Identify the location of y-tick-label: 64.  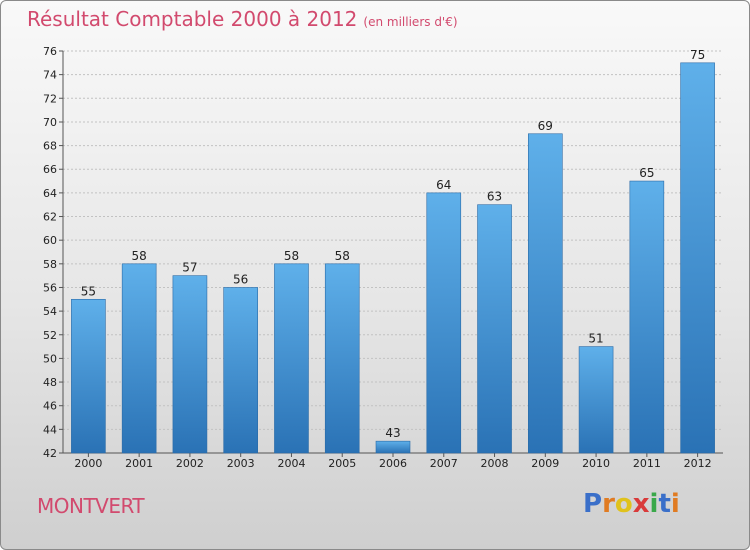
(50, 193).